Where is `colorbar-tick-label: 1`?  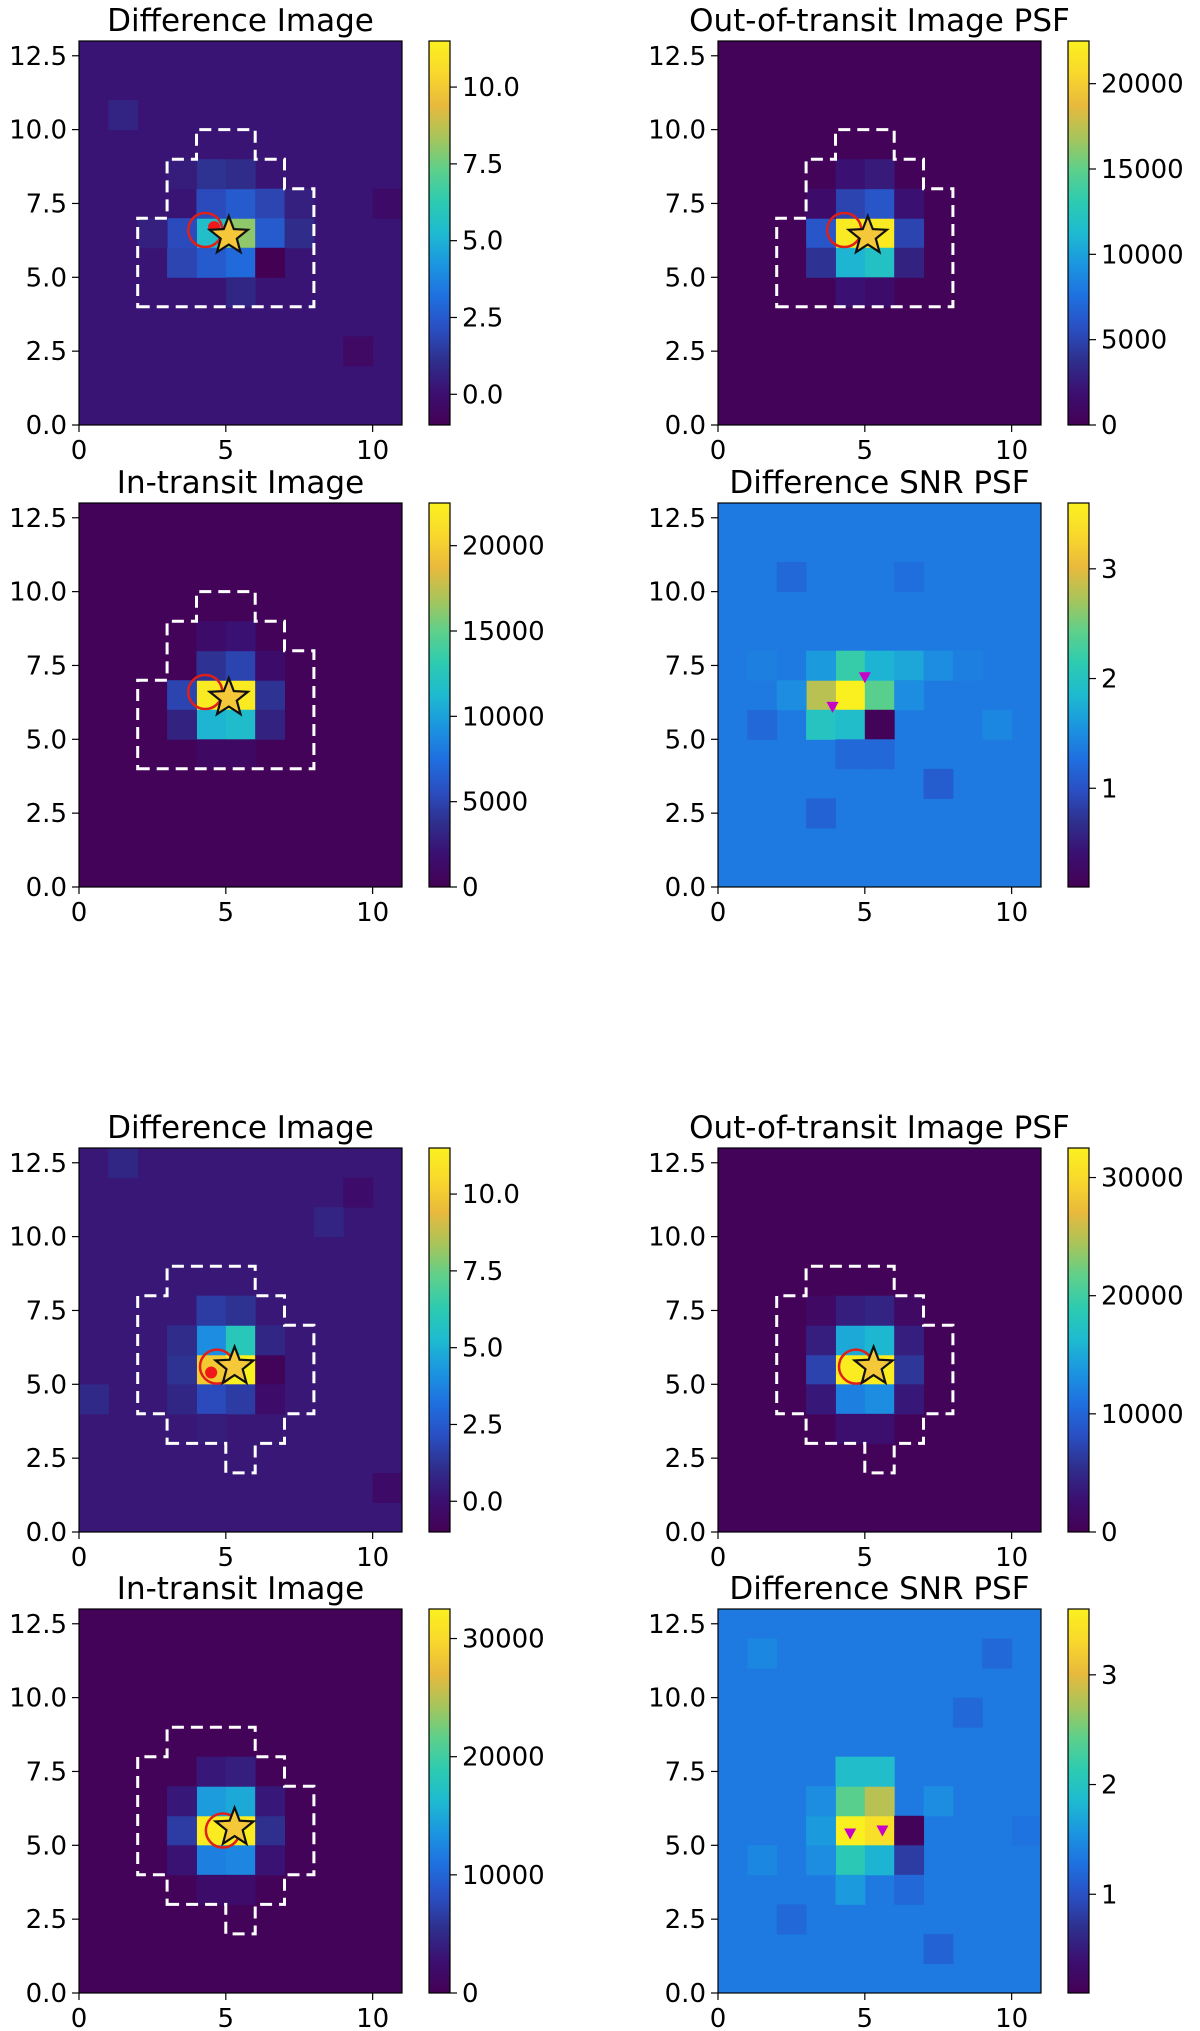
colorbar-tick-label: 1 is located at coordinates (1109, 789).